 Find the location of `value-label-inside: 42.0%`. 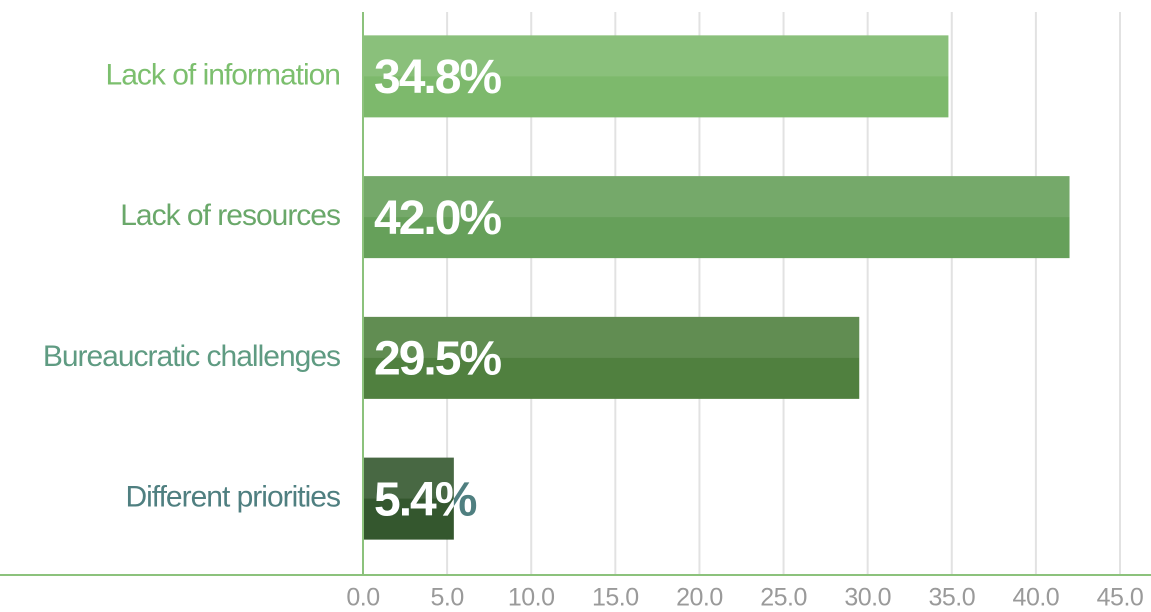

value-label-inside: 42.0% is located at coordinates (437, 218).